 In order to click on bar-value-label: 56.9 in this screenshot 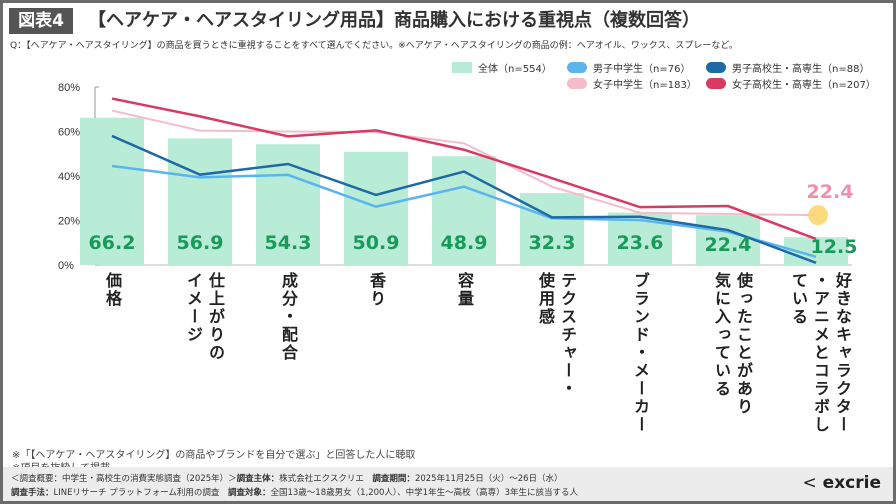, I will do `click(200, 243)`.